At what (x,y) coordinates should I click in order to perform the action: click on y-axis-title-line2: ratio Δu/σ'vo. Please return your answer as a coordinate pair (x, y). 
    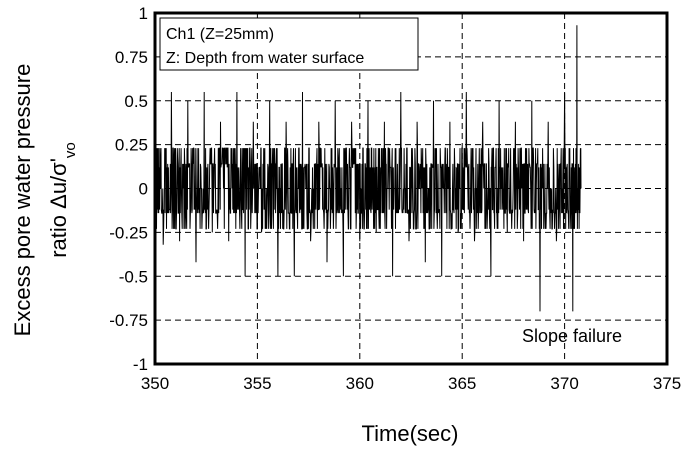
    Looking at the image, I should click on (62, 200).